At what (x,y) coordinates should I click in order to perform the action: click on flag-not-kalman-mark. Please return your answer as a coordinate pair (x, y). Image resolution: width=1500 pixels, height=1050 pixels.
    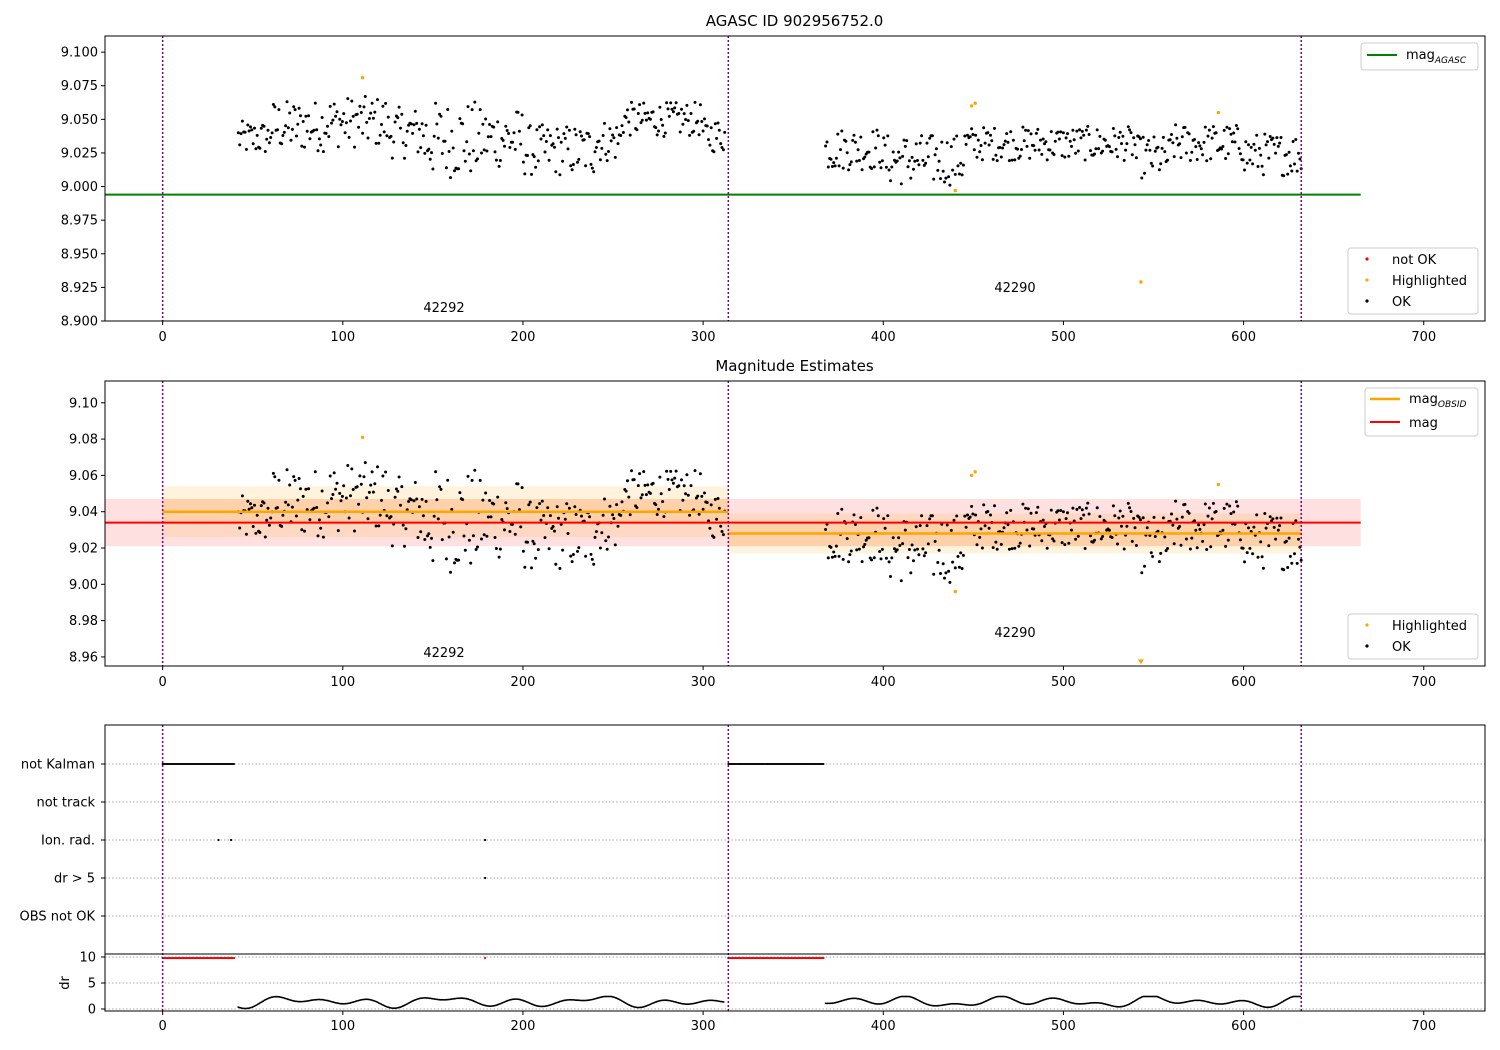
    Looking at the image, I should click on (823, 764).